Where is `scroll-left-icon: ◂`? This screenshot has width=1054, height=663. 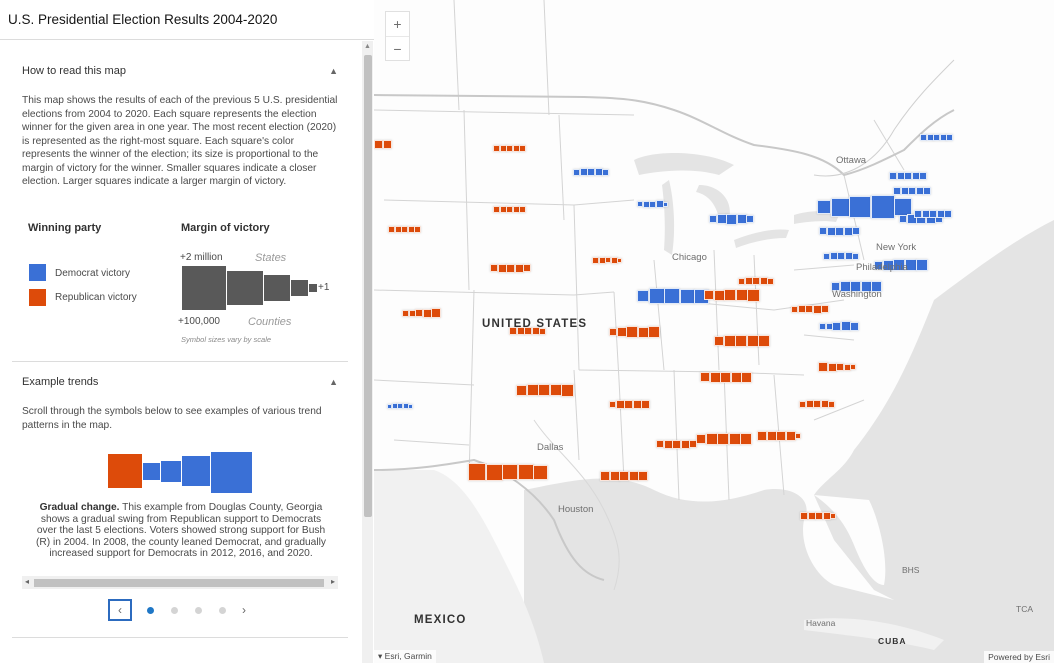 scroll-left-icon: ◂ is located at coordinates (27, 581).